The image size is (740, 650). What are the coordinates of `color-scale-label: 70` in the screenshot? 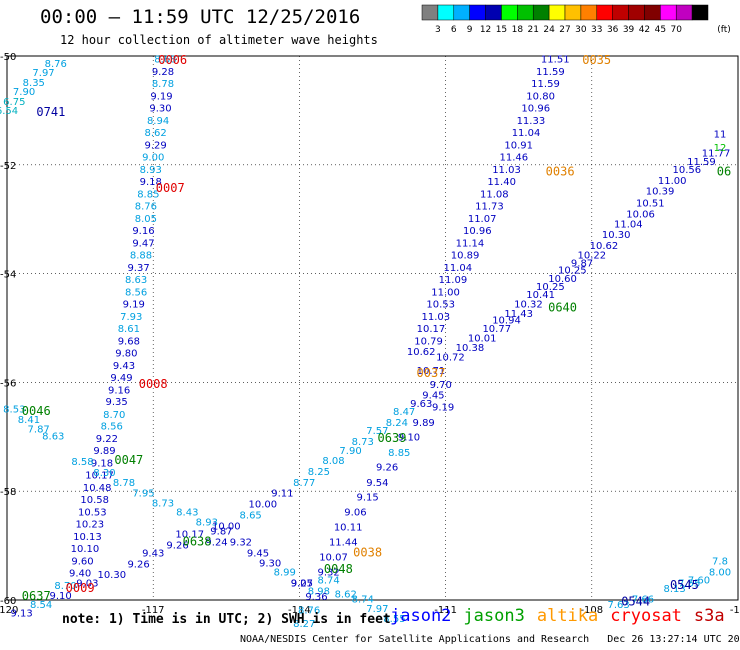 It's located at (676, 30).